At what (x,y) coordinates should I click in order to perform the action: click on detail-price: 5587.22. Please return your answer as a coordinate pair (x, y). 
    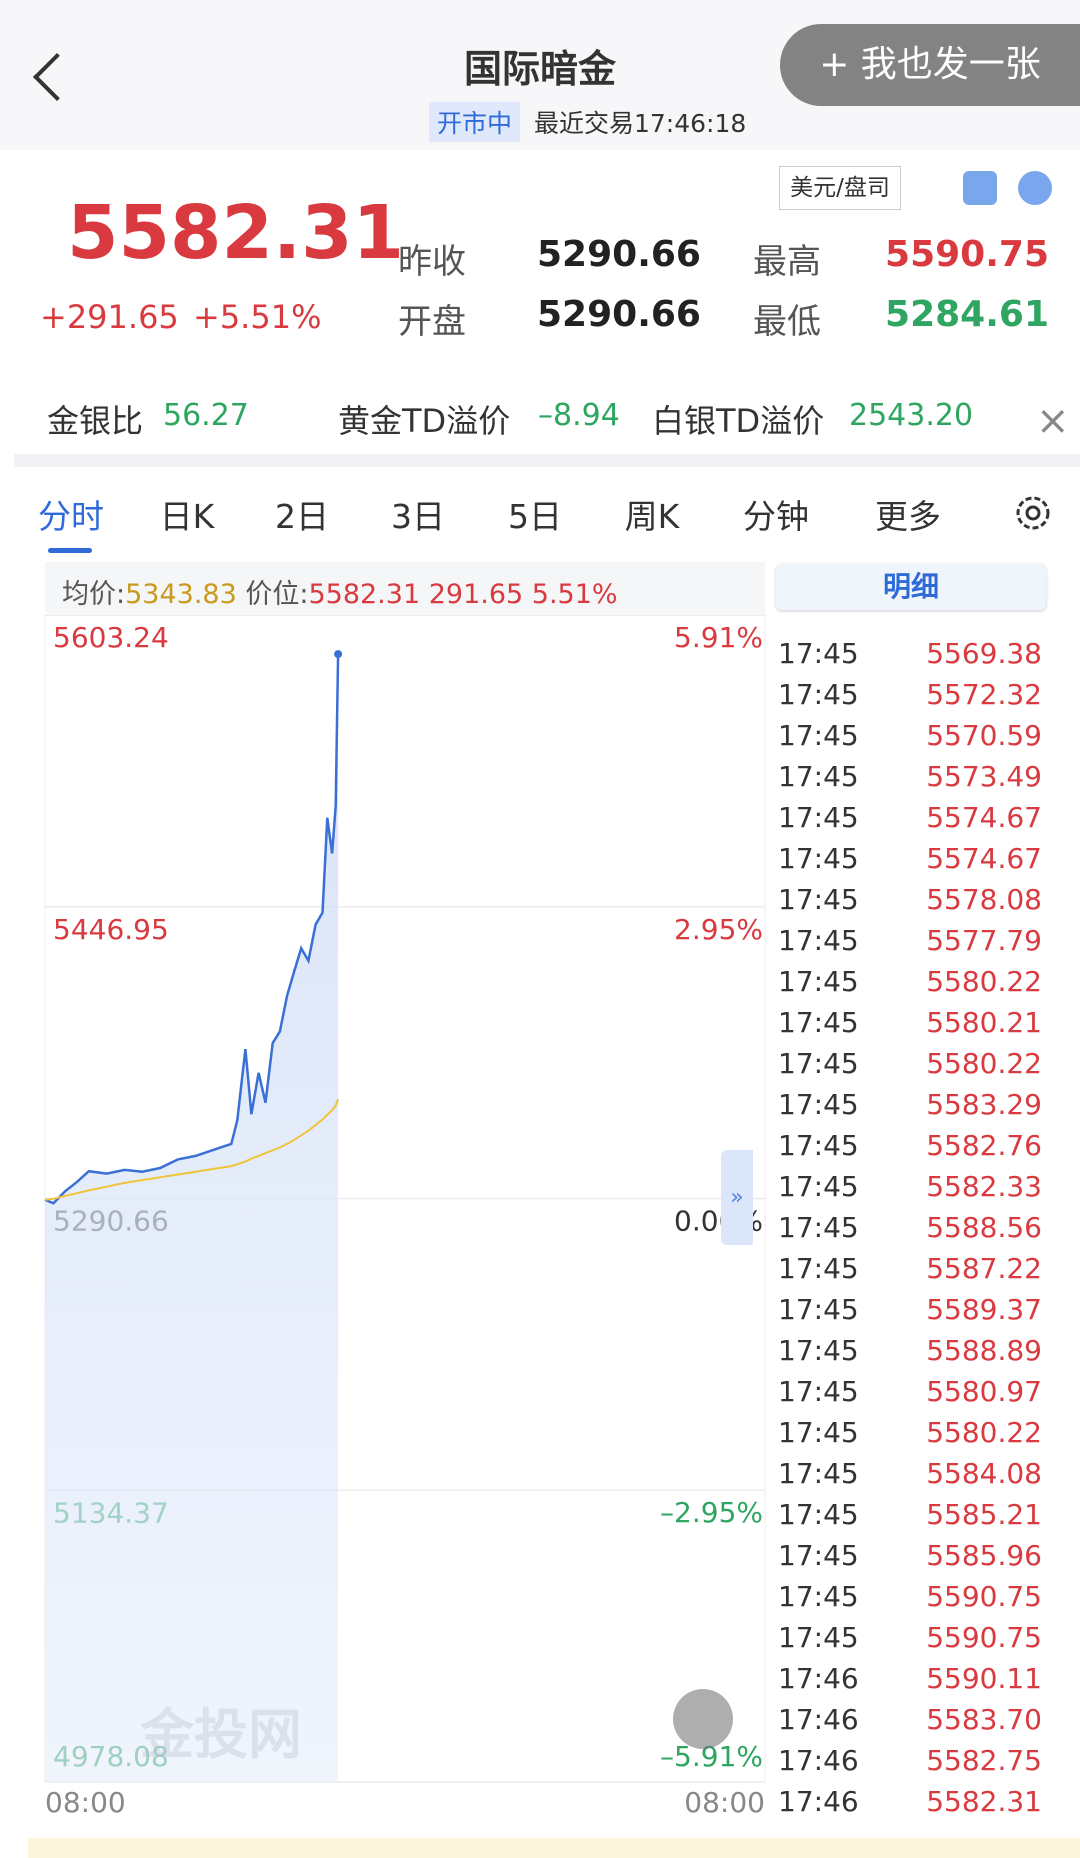
    Looking at the image, I should click on (984, 1268).